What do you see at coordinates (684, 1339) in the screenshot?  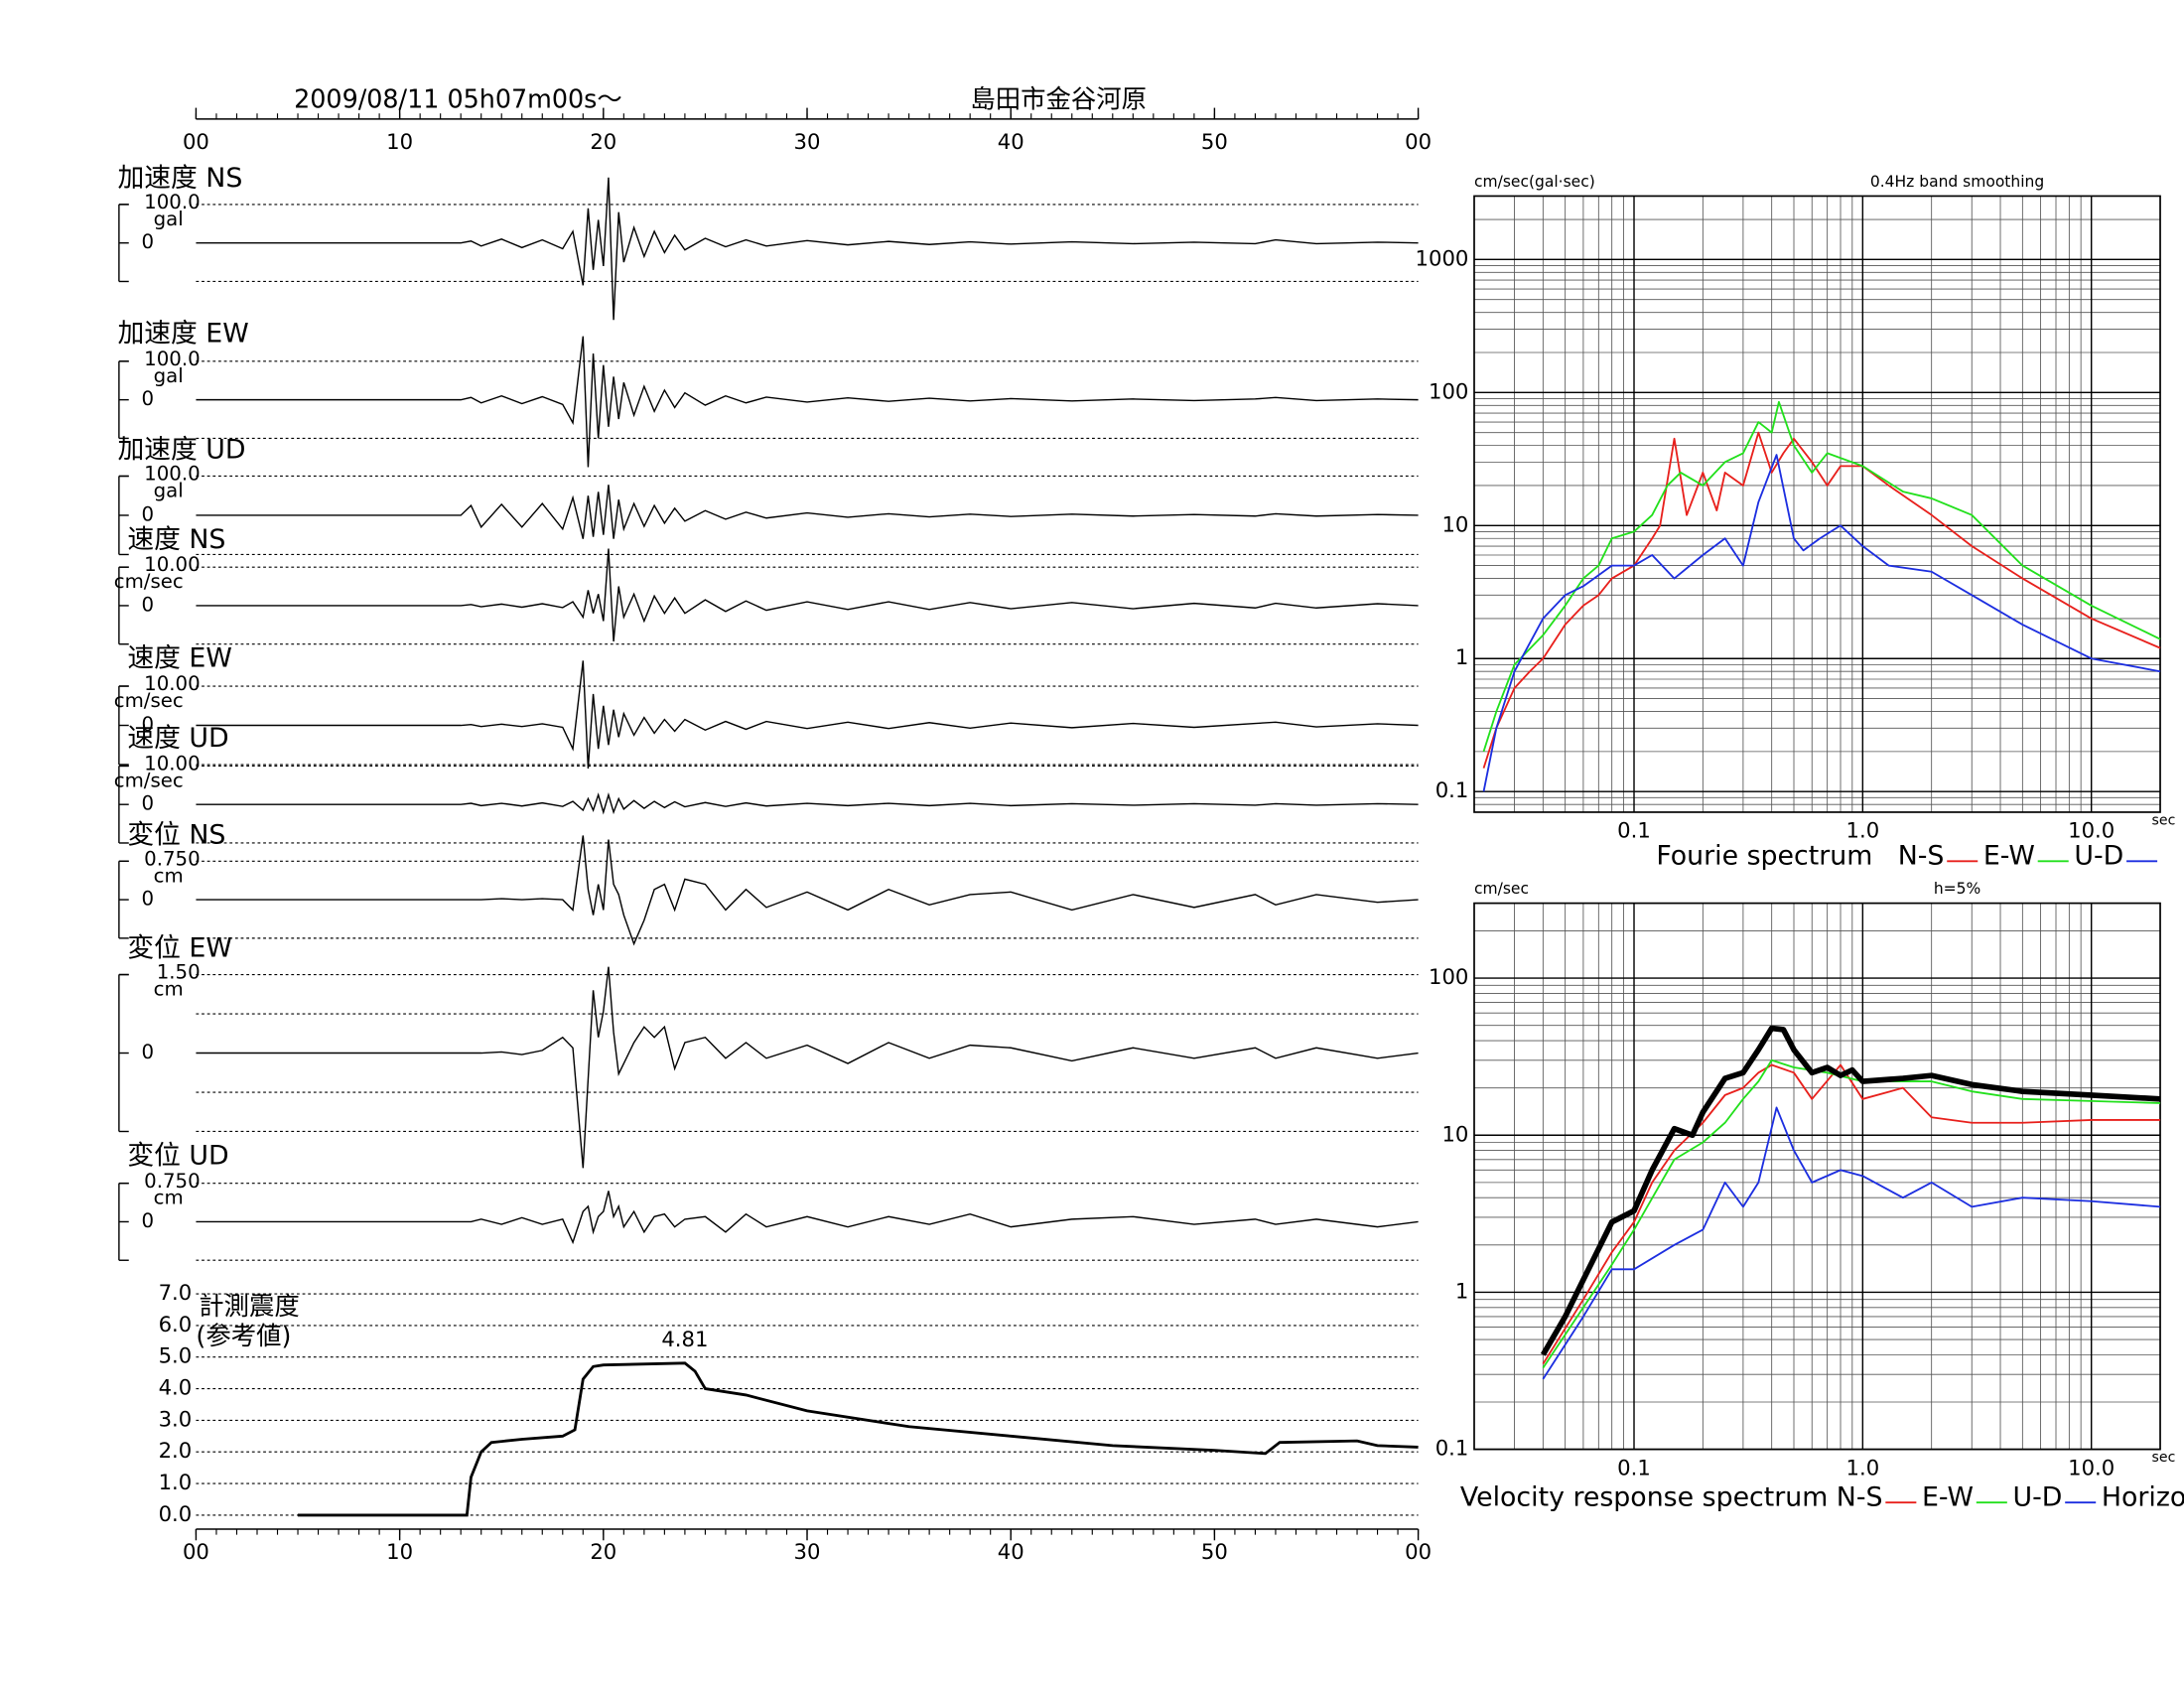 I see `annotation: 4.81` at bounding box center [684, 1339].